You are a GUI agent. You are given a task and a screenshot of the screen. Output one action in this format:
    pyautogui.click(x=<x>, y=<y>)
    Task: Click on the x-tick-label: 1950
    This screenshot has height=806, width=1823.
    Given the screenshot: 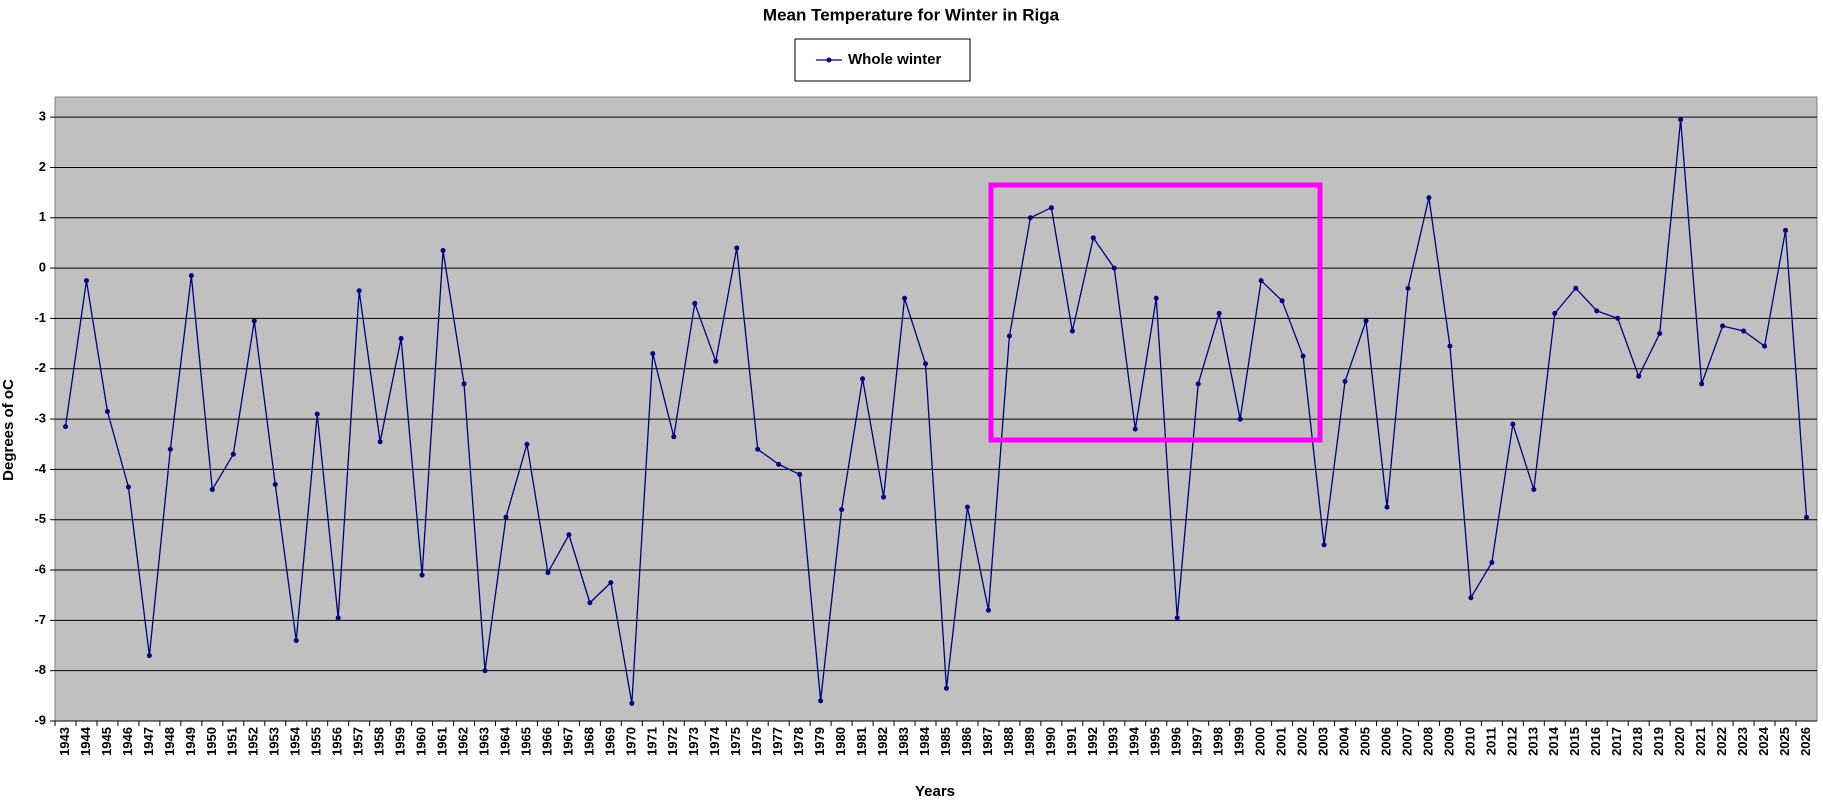 What is the action you would take?
    pyautogui.click(x=211, y=741)
    